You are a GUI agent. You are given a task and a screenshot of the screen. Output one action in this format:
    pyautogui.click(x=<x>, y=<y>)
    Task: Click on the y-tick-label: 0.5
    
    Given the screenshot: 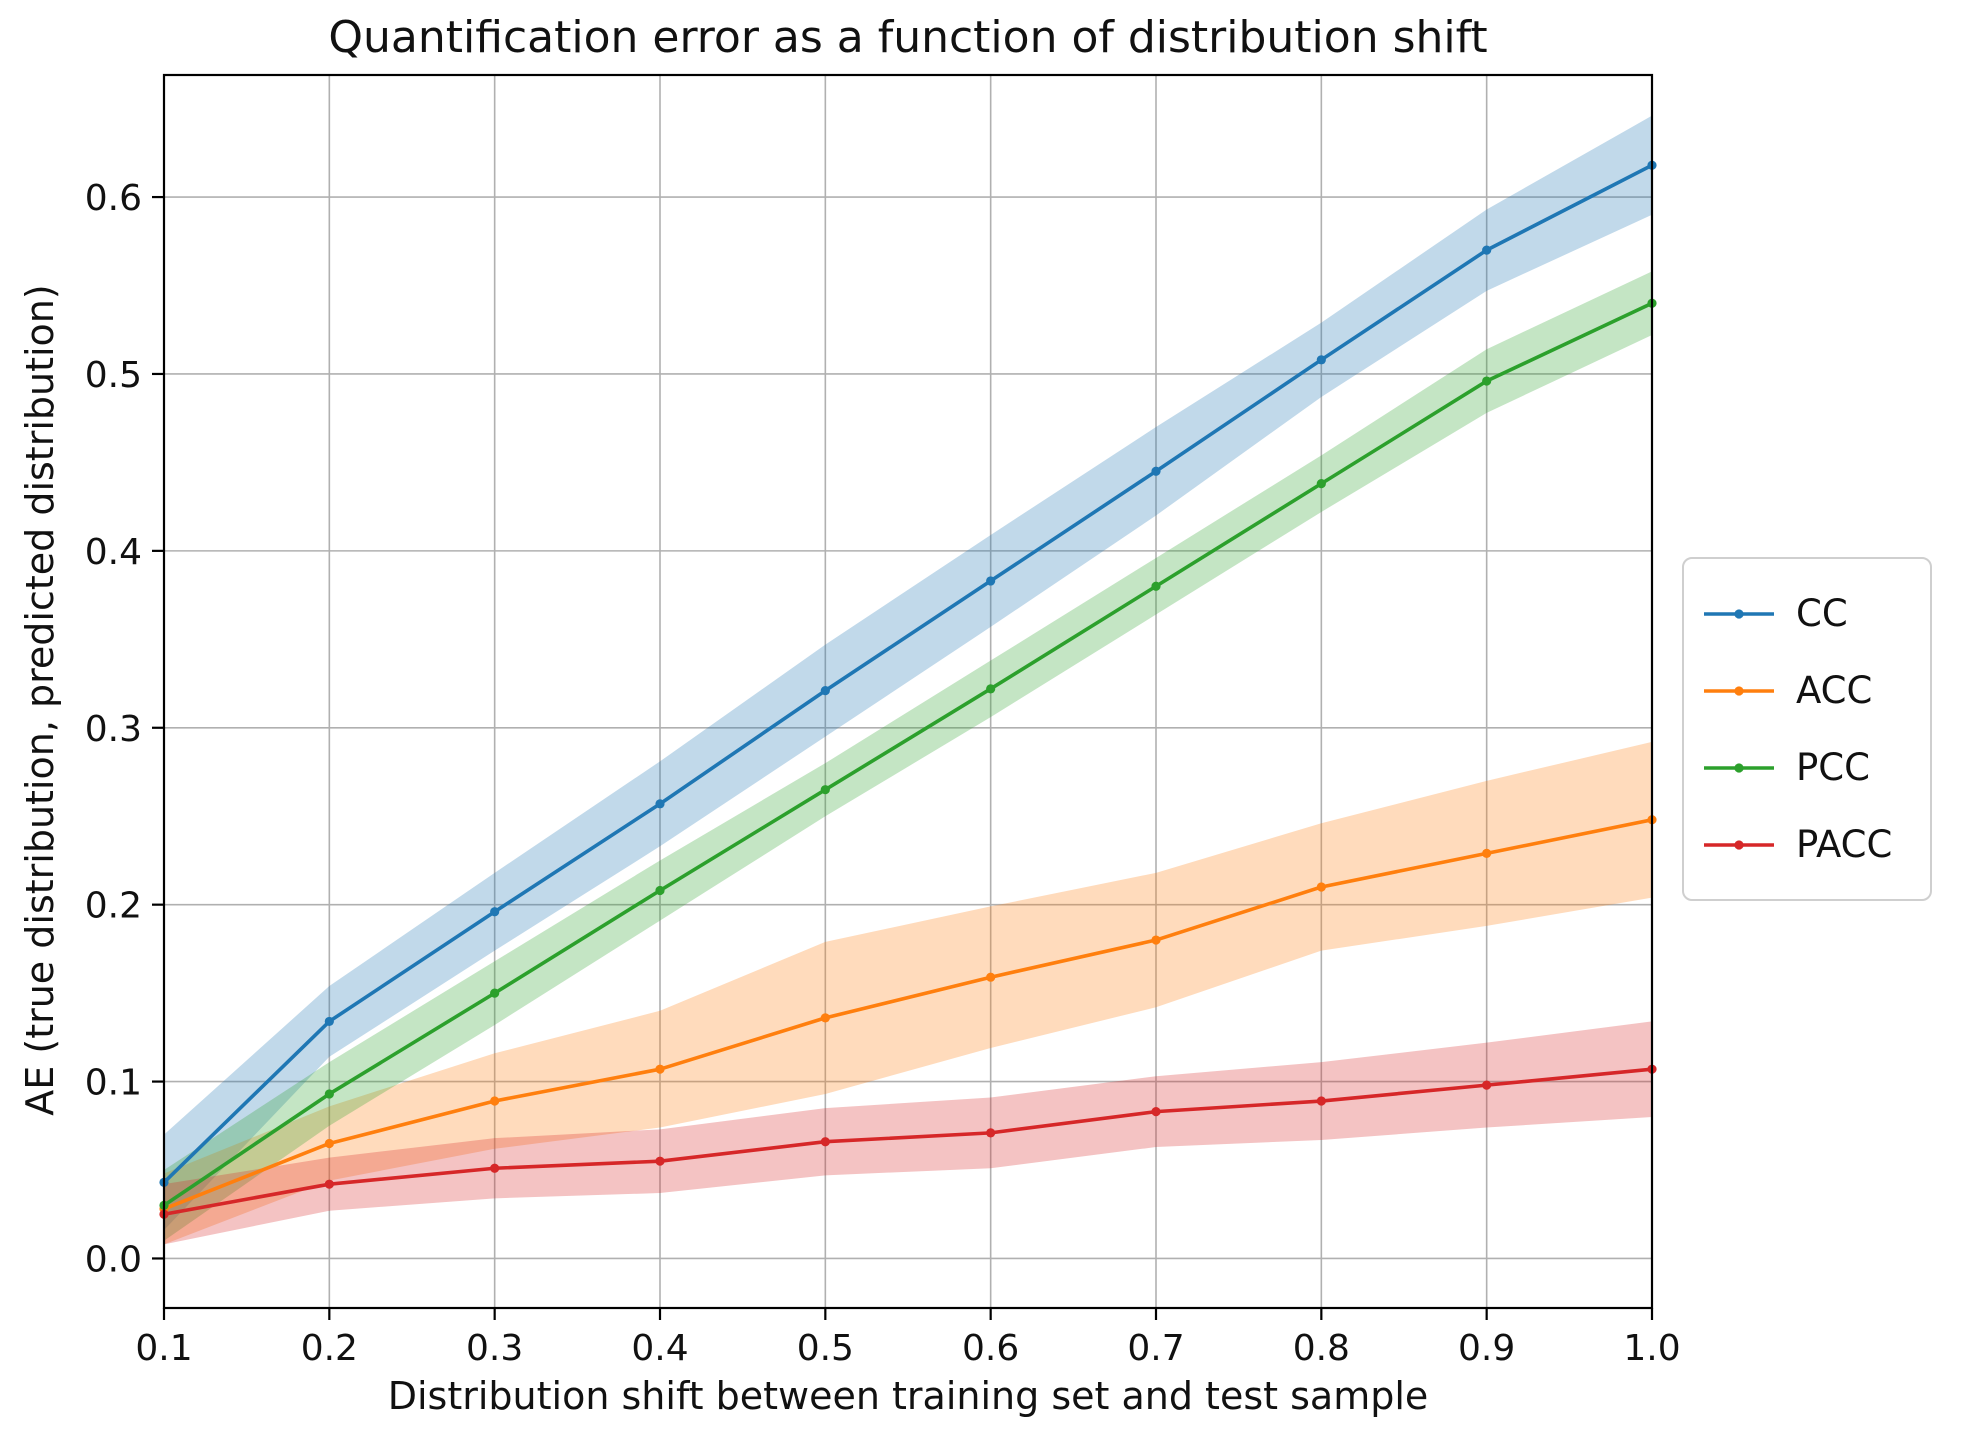 What is the action you would take?
    pyautogui.click(x=113, y=375)
    